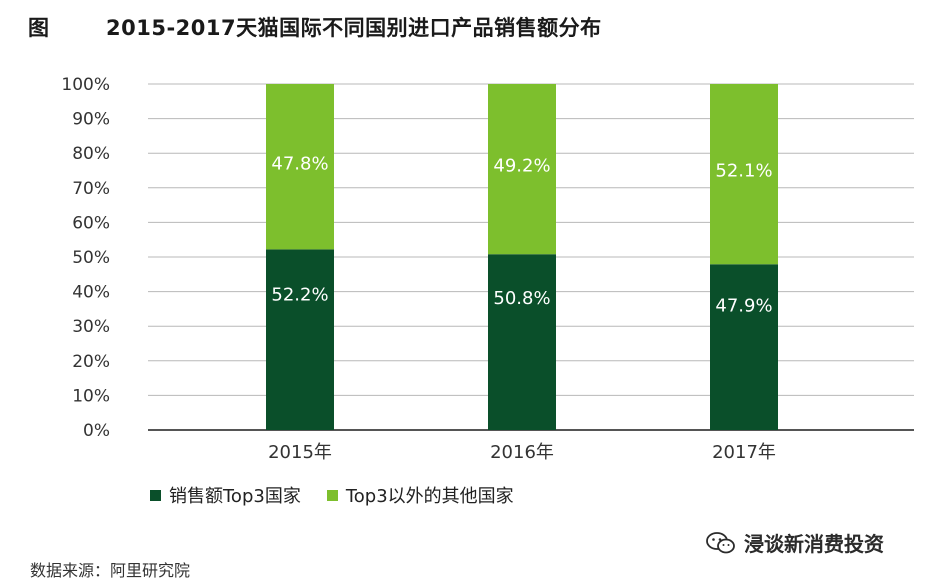 The image size is (936, 584). I want to click on legend-label-top3: 销售额Top3国家, so click(235, 496).